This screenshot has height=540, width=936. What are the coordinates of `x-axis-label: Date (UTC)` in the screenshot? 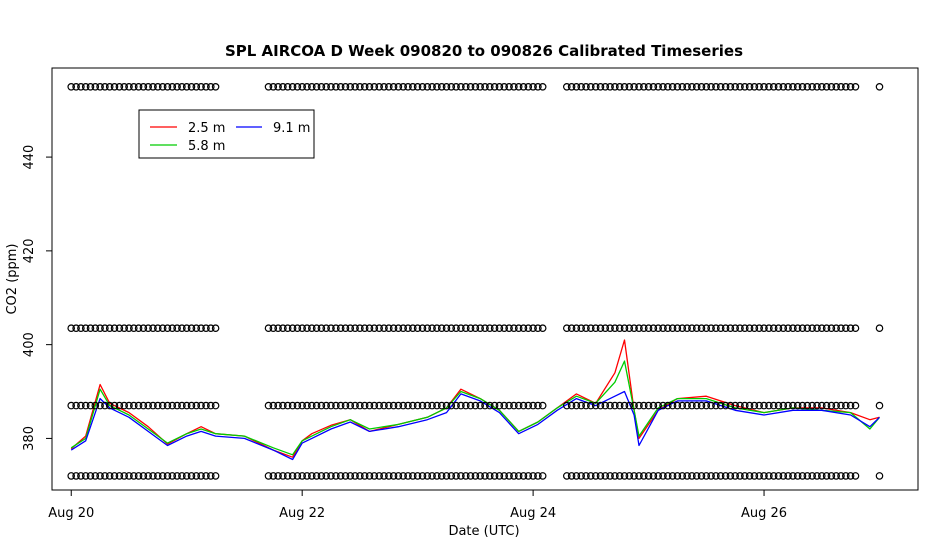 It's located at (483, 531).